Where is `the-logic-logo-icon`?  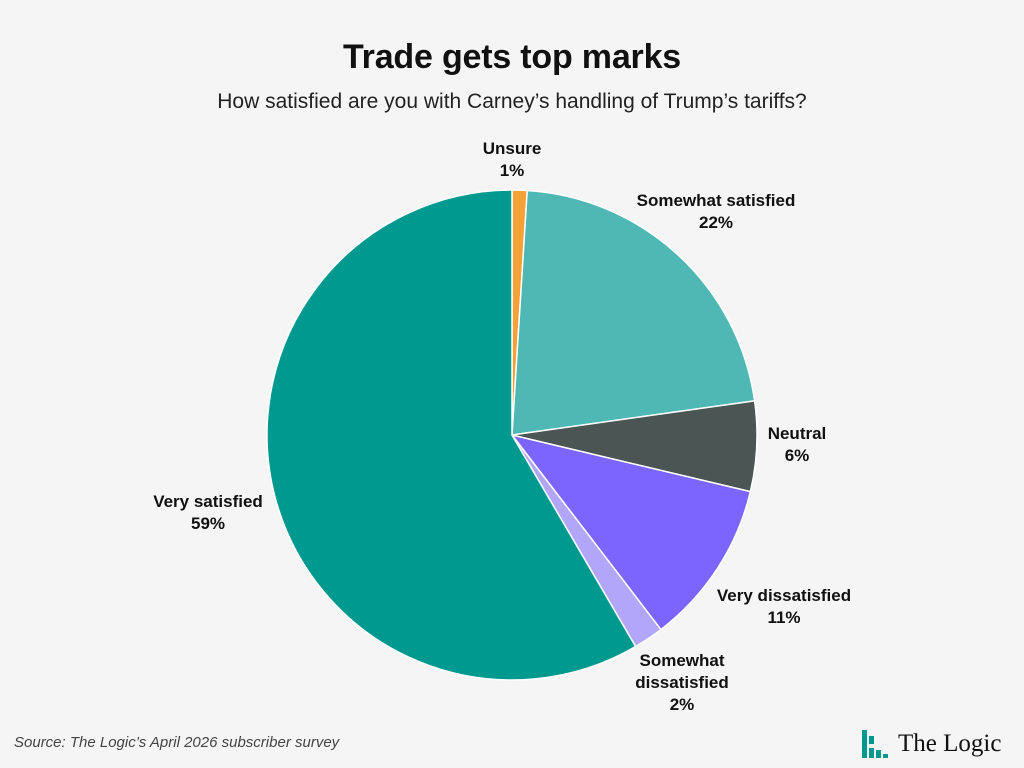 the-logic-logo-icon is located at coordinates (875, 744).